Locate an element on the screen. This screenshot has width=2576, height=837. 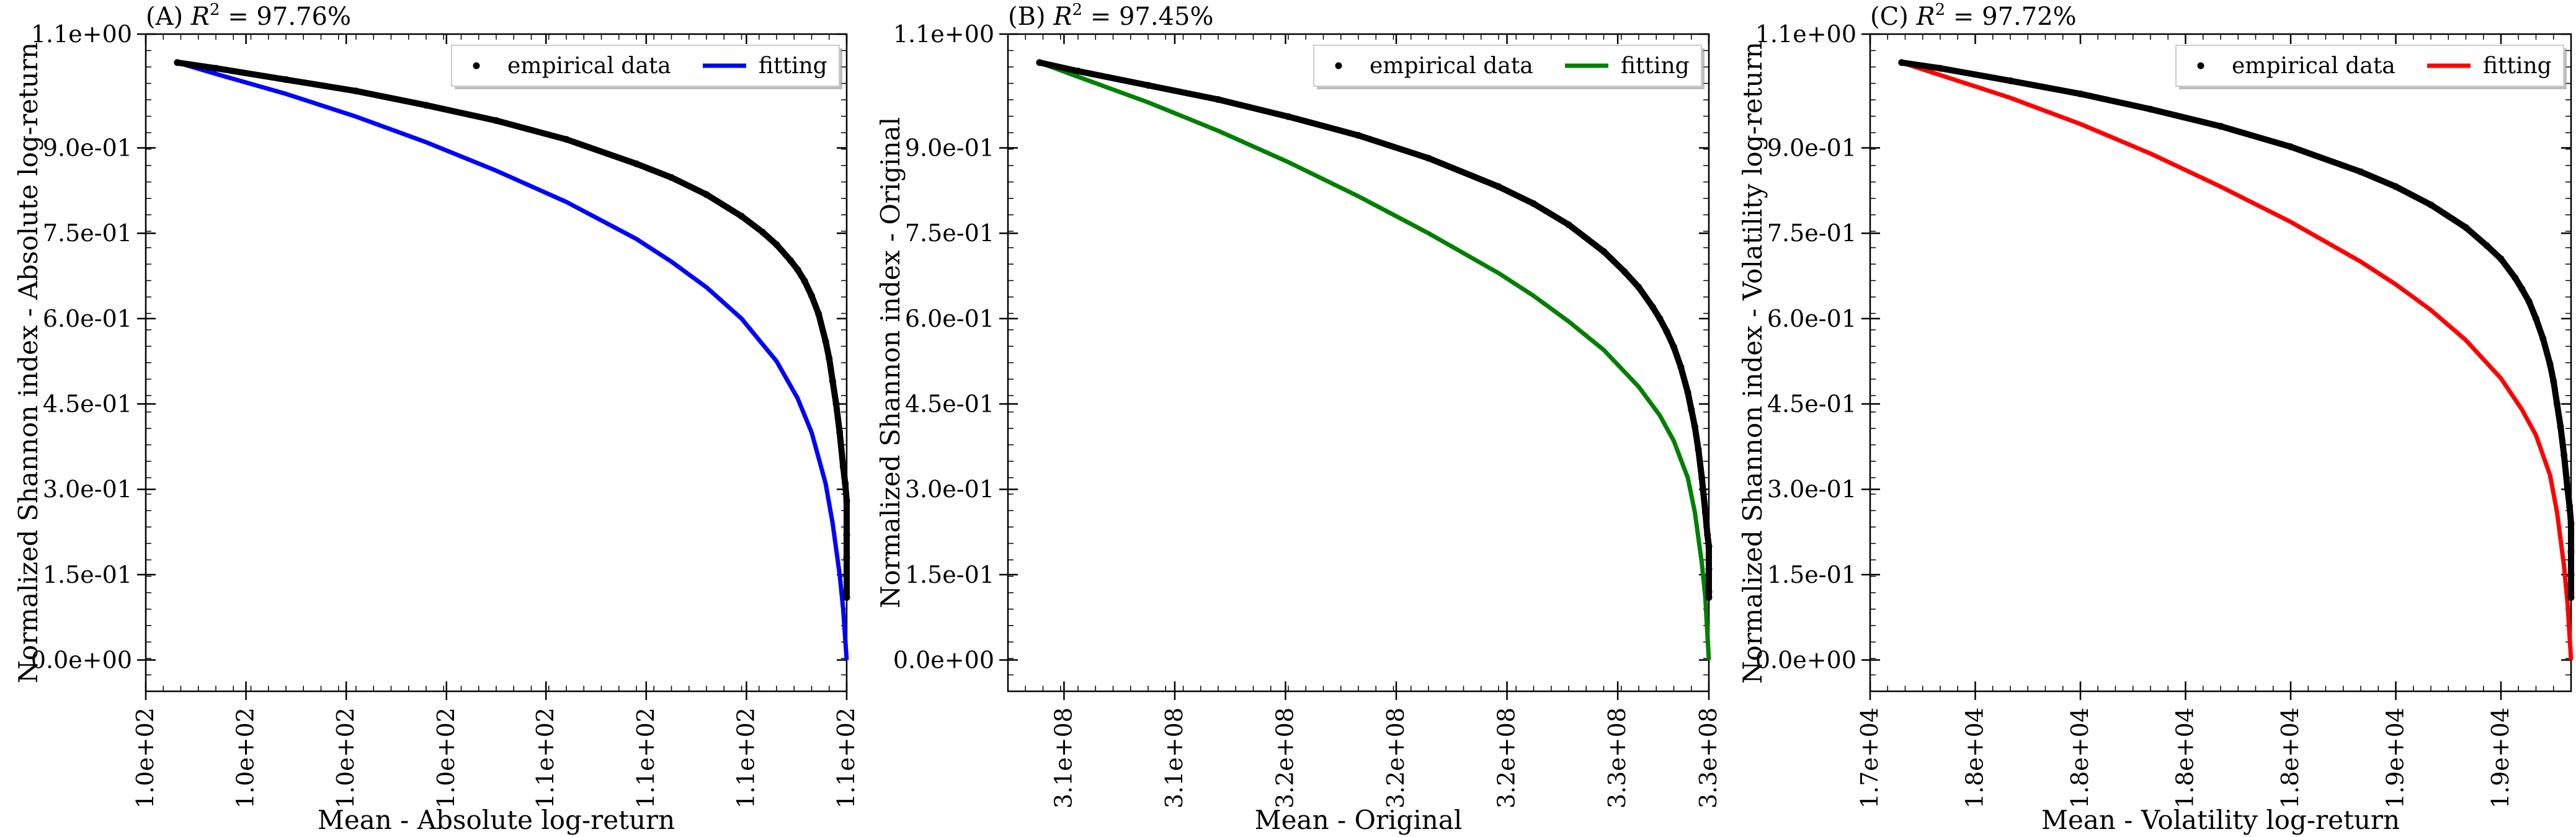
x-tick-label: 1.7e+04 is located at coordinates (1869, 757).